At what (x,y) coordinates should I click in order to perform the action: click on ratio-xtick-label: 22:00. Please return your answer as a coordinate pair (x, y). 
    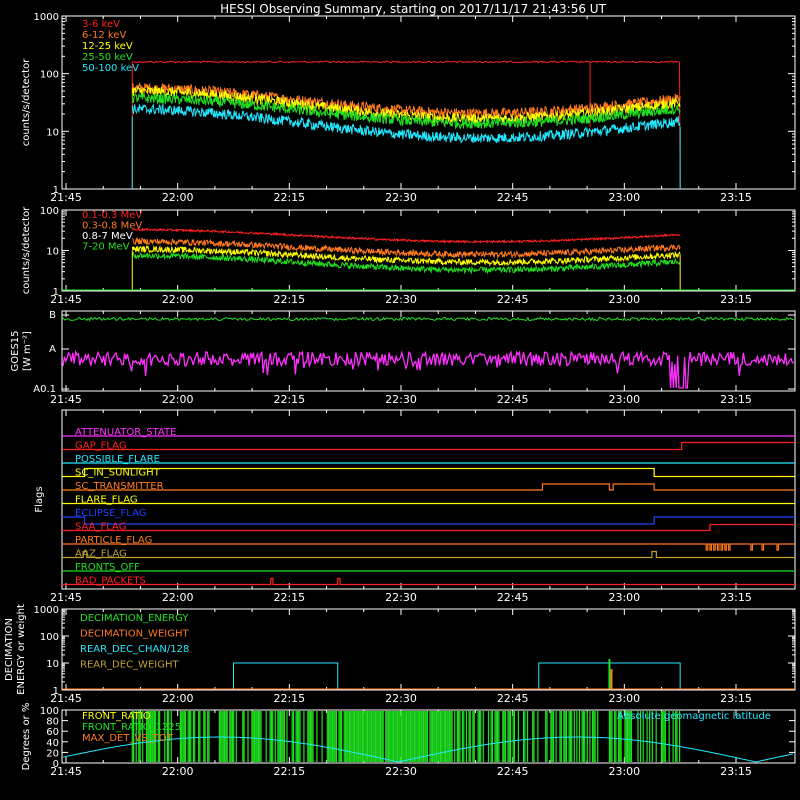
    Looking at the image, I should click on (178, 771).